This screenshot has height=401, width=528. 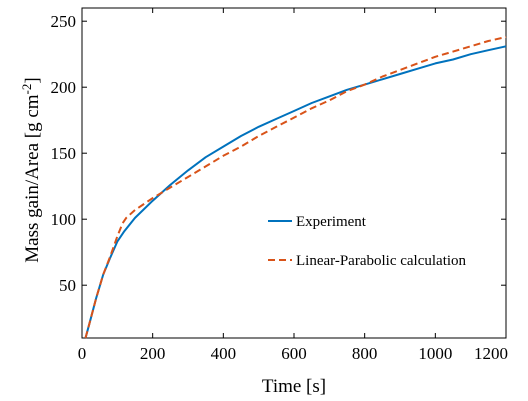 What do you see at coordinates (32, 80) in the screenshot?
I see `y-axis-label-suffix: ]` at bounding box center [32, 80].